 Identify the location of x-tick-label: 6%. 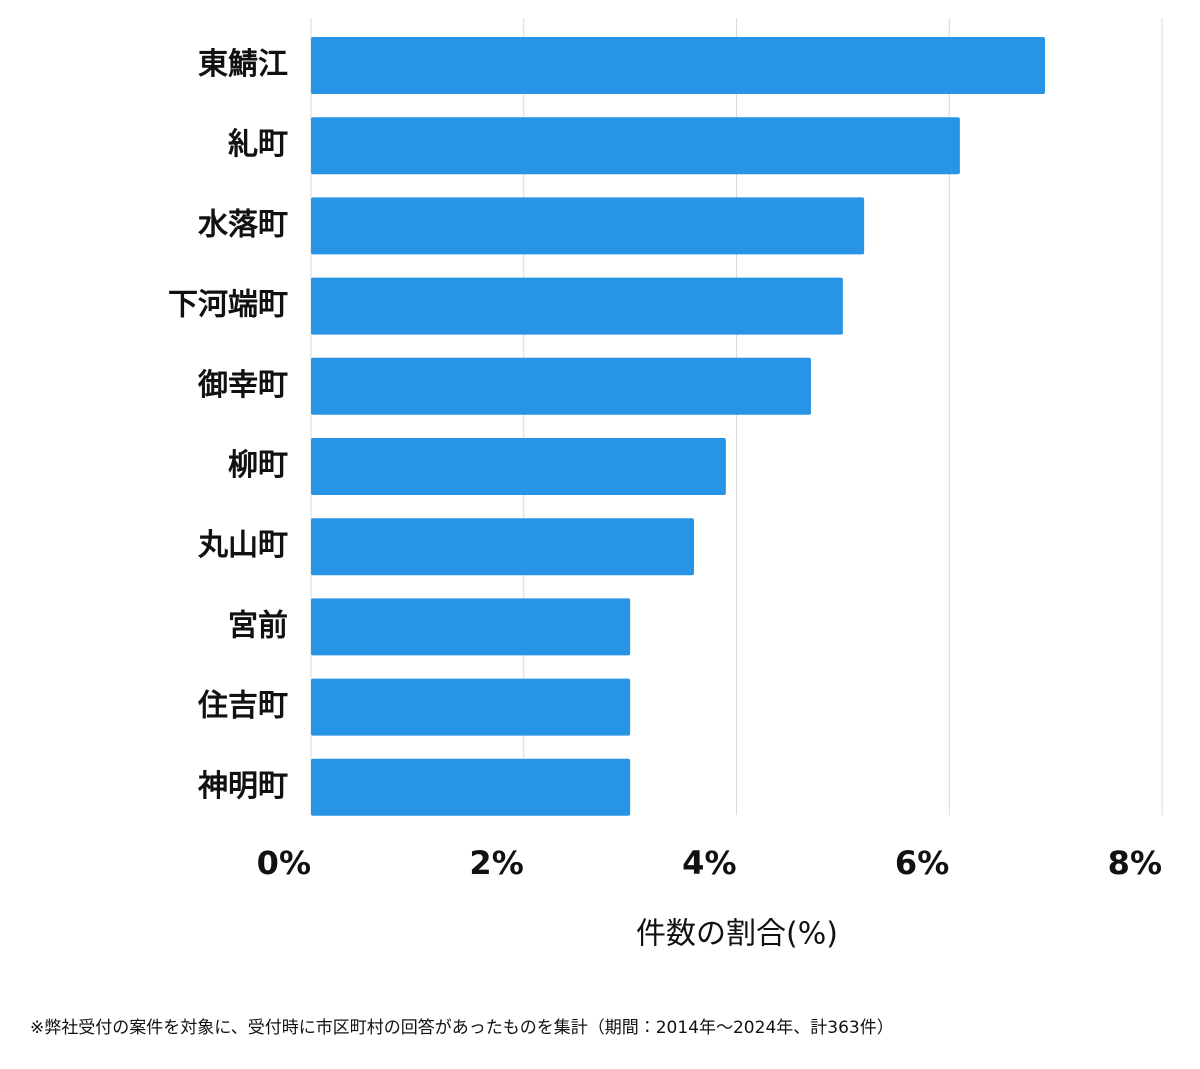
(922, 863).